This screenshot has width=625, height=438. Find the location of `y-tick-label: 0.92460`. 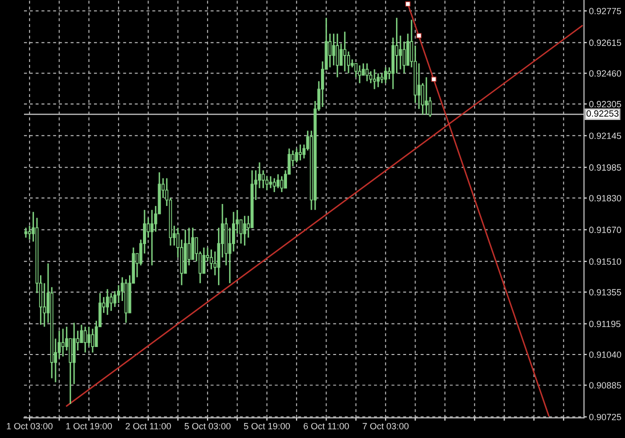

y-tick-label: 0.92460 is located at coordinates (605, 73).